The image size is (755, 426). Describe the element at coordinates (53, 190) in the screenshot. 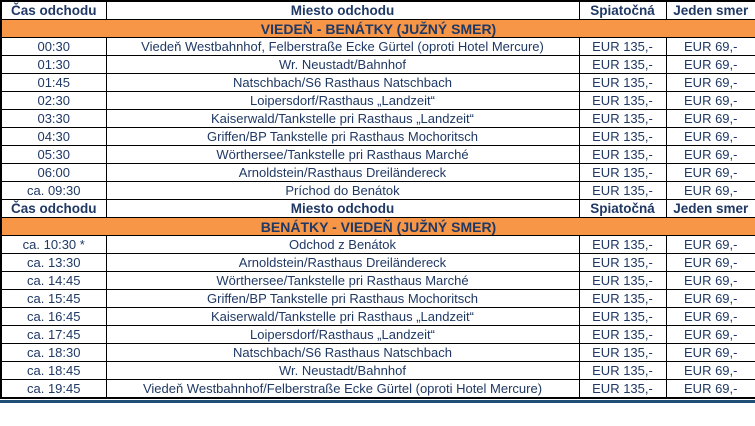

I see `departure-time-cell: ca. 09:30` at that location.